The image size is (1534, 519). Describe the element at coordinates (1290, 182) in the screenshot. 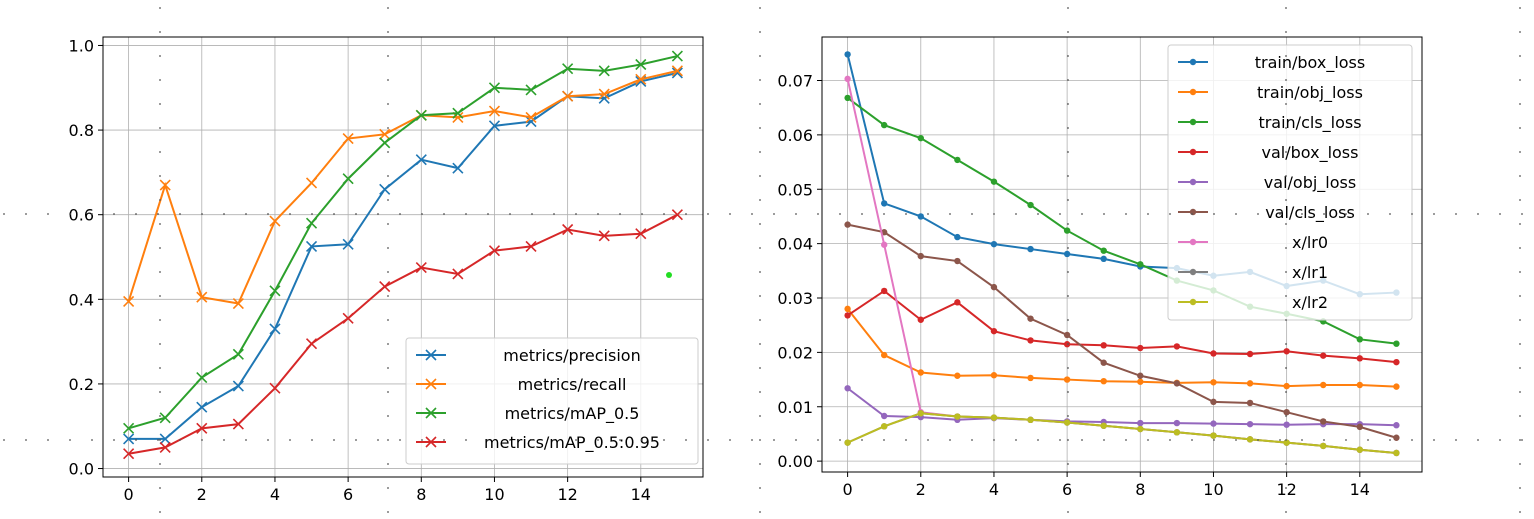

I see `legend-box` at that location.